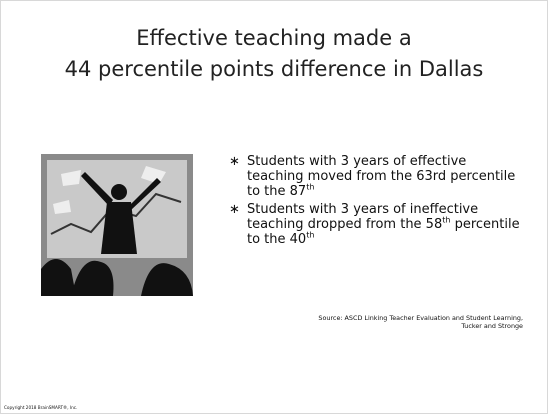  I want to click on clip-art, so click(117, 225).